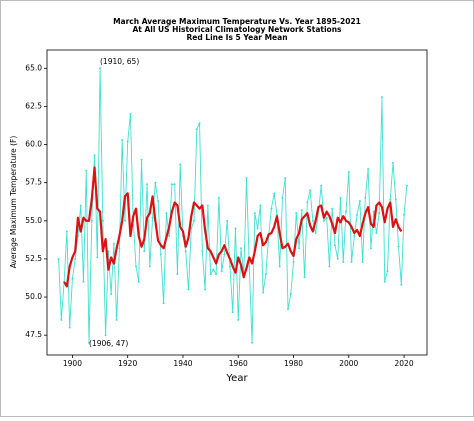  I want to click on y-axis-label: Average Maximum Temperature (F), so click(13, 202).